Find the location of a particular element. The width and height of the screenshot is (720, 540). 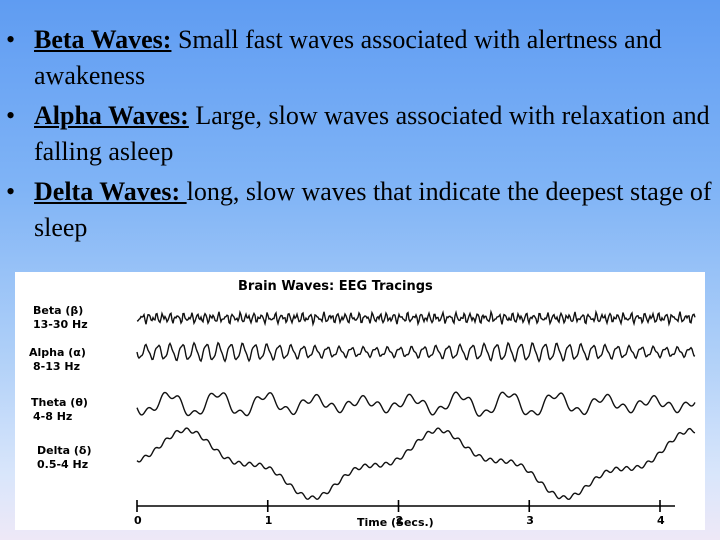

bullet-term: Beta Waves: is located at coordinates (103, 39).